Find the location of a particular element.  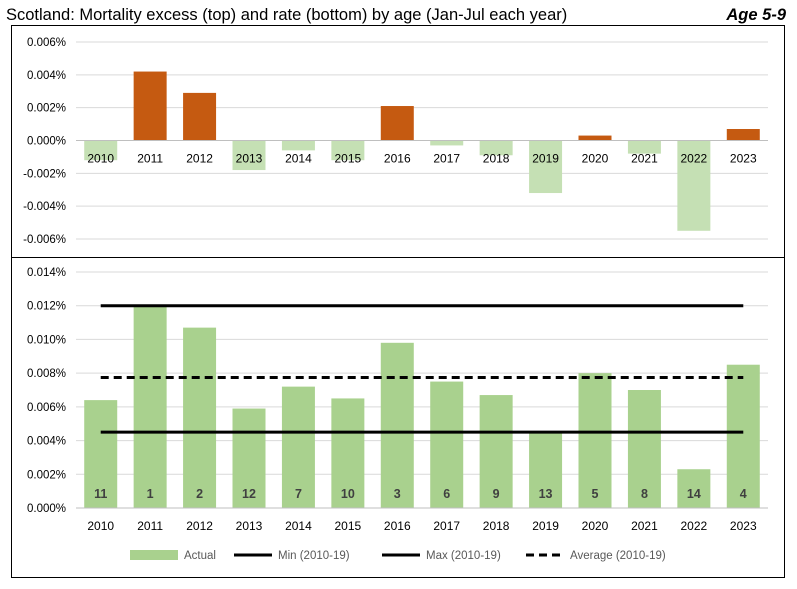

y-tick-label: -0.006% is located at coordinates (44, 240).